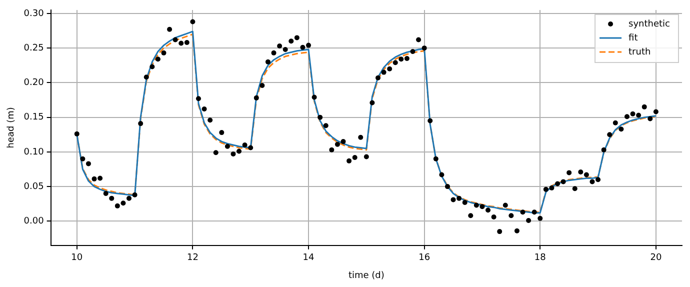 Image resolution: width=690 pixels, height=287 pixels. What do you see at coordinates (308, 258) in the screenshot?
I see `x-tick-label: 14` at bounding box center [308, 258].